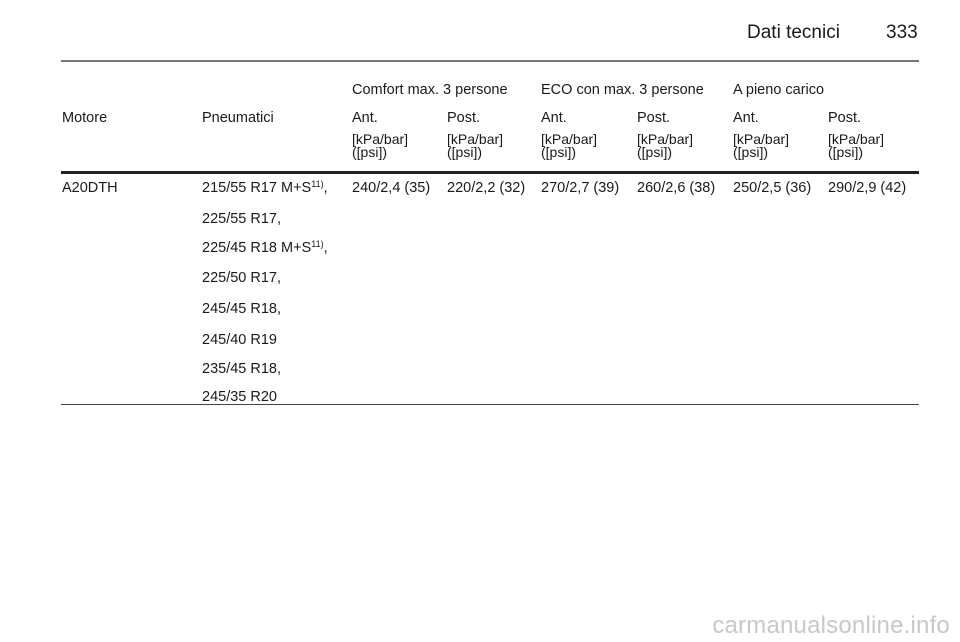 This screenshot has height=642, width=960. I want to click on tyre-size: 225/50 R17,, so click(241, 278).